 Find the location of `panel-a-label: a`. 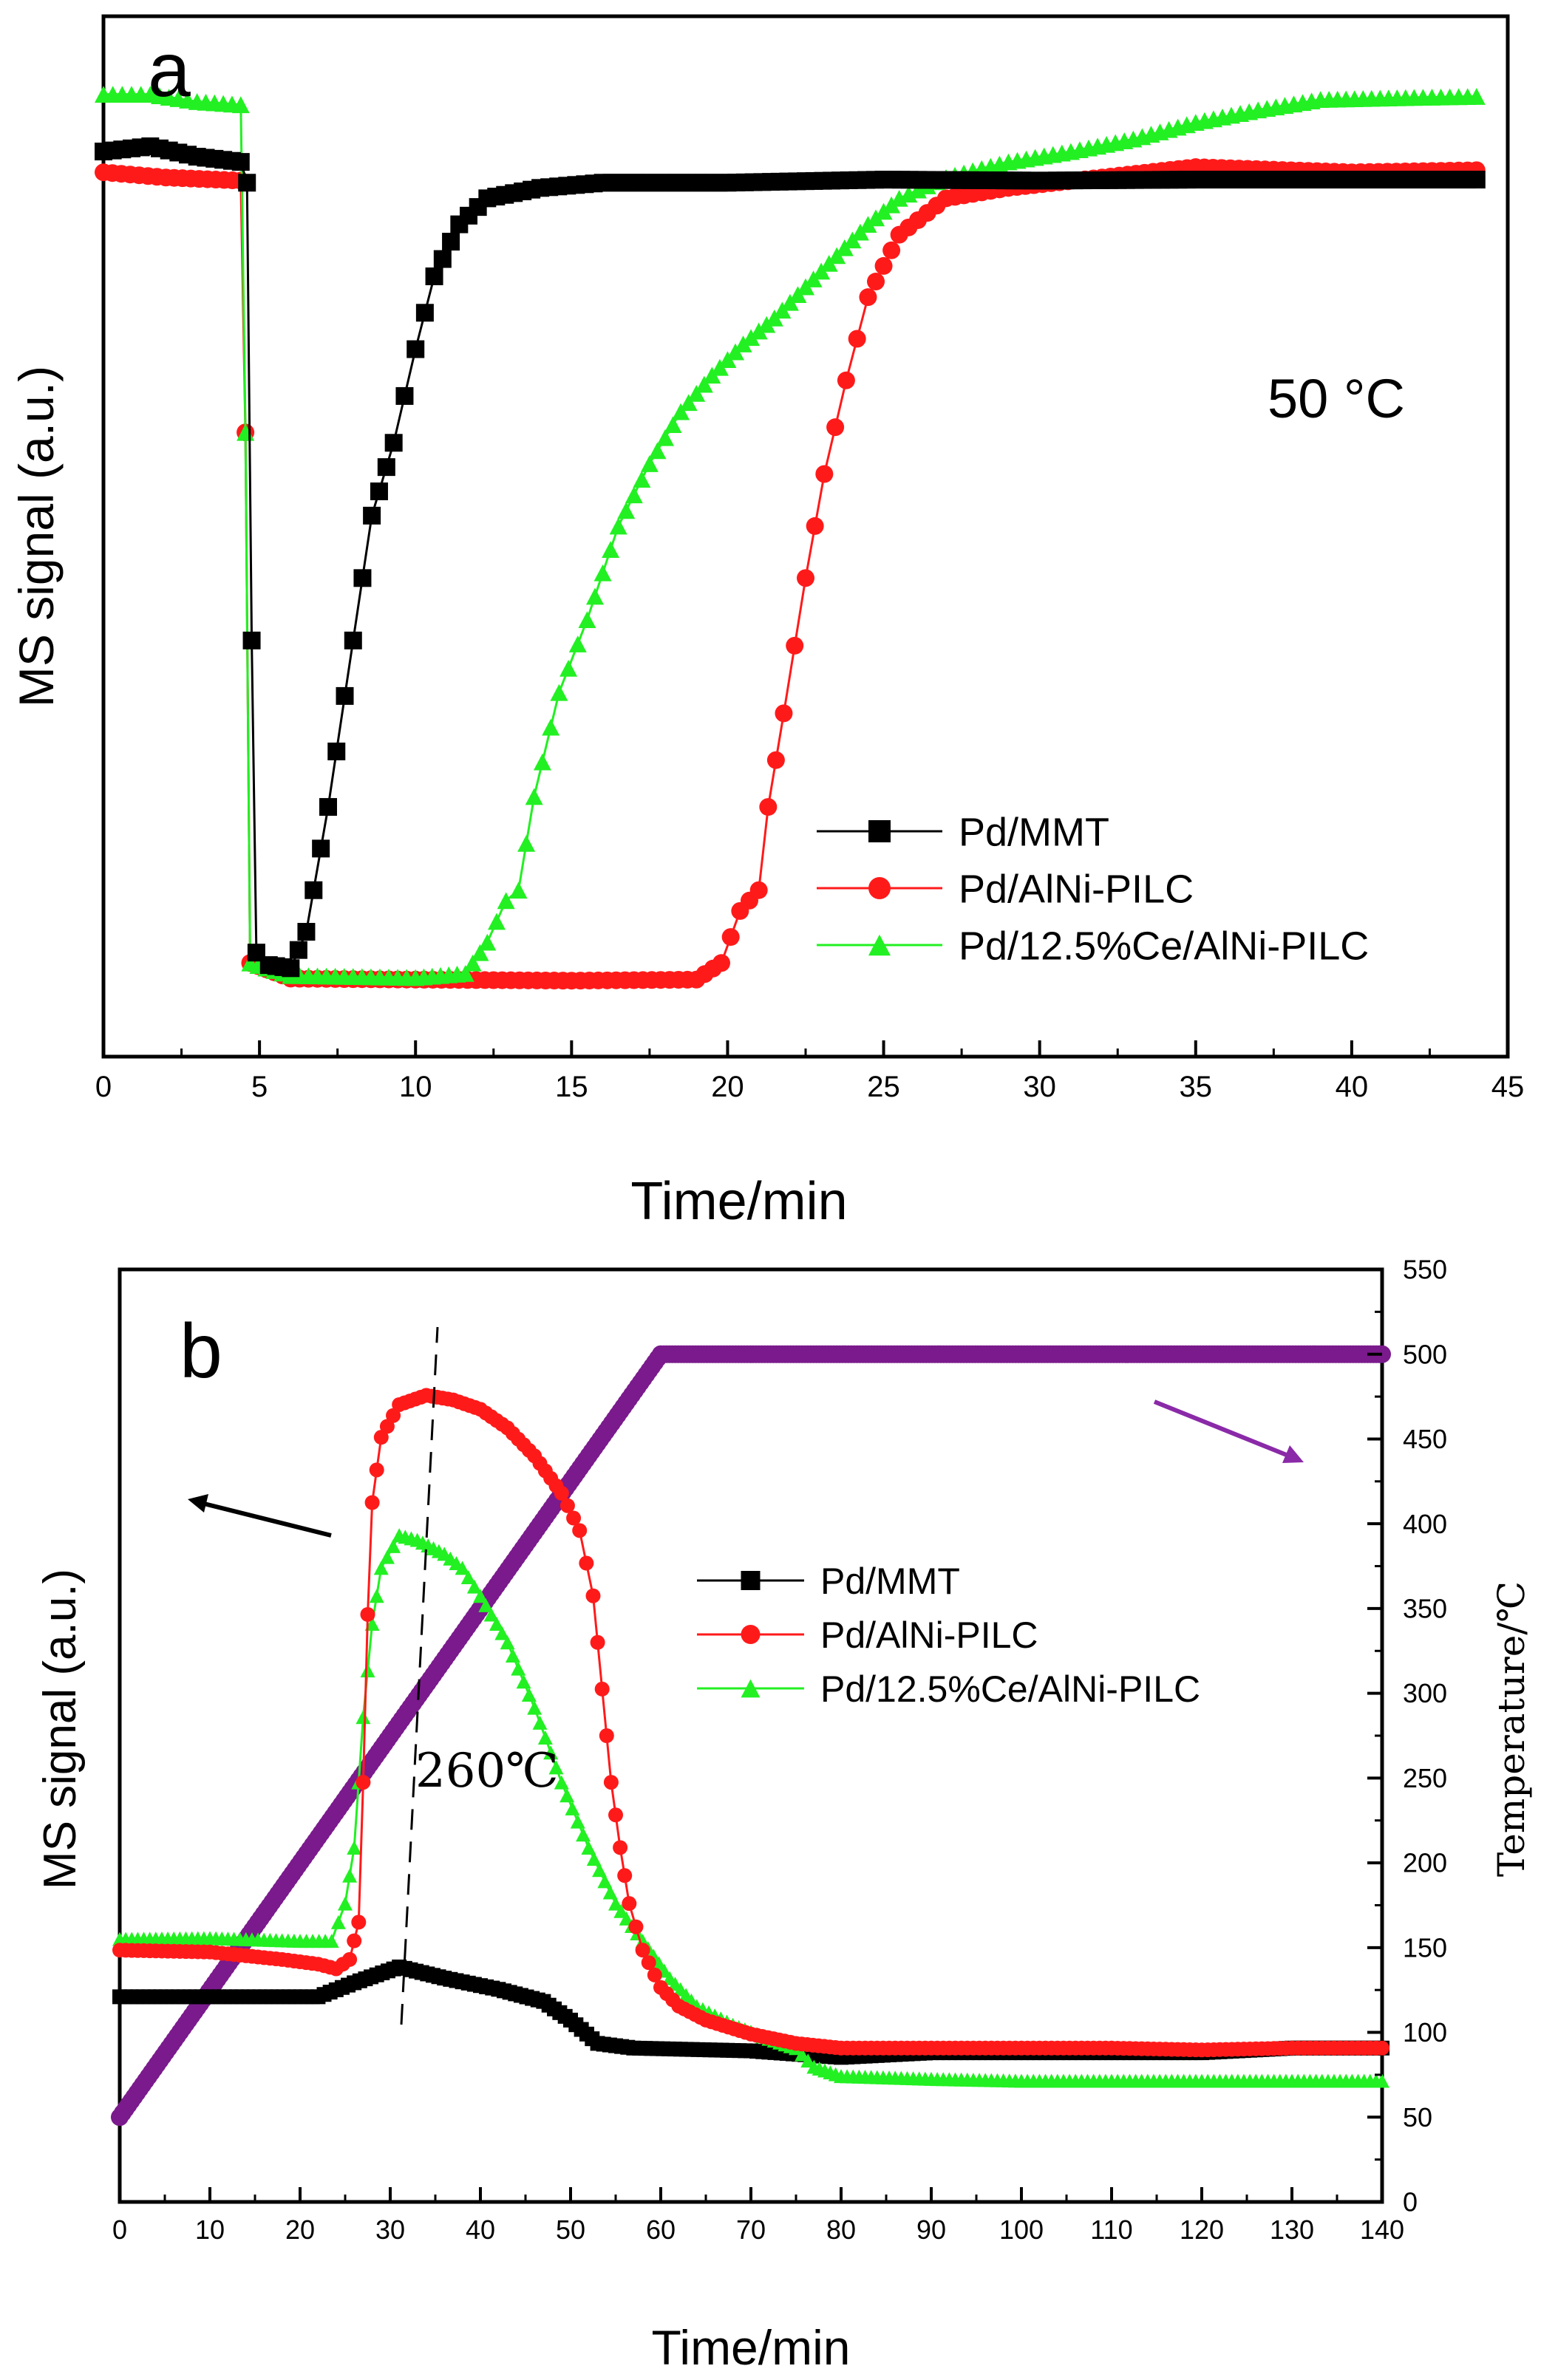

panel-a-label: a is located at coordinates (169, 70).